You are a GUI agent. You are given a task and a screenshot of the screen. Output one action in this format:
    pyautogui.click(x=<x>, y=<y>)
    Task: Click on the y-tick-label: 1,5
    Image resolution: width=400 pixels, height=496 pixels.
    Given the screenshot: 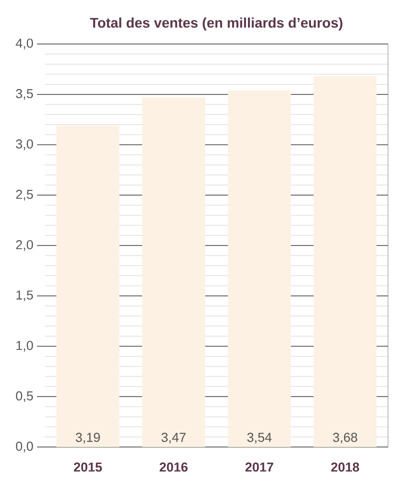 What is the action you would take?
    pyautogui.click(x=24, y=296)
    